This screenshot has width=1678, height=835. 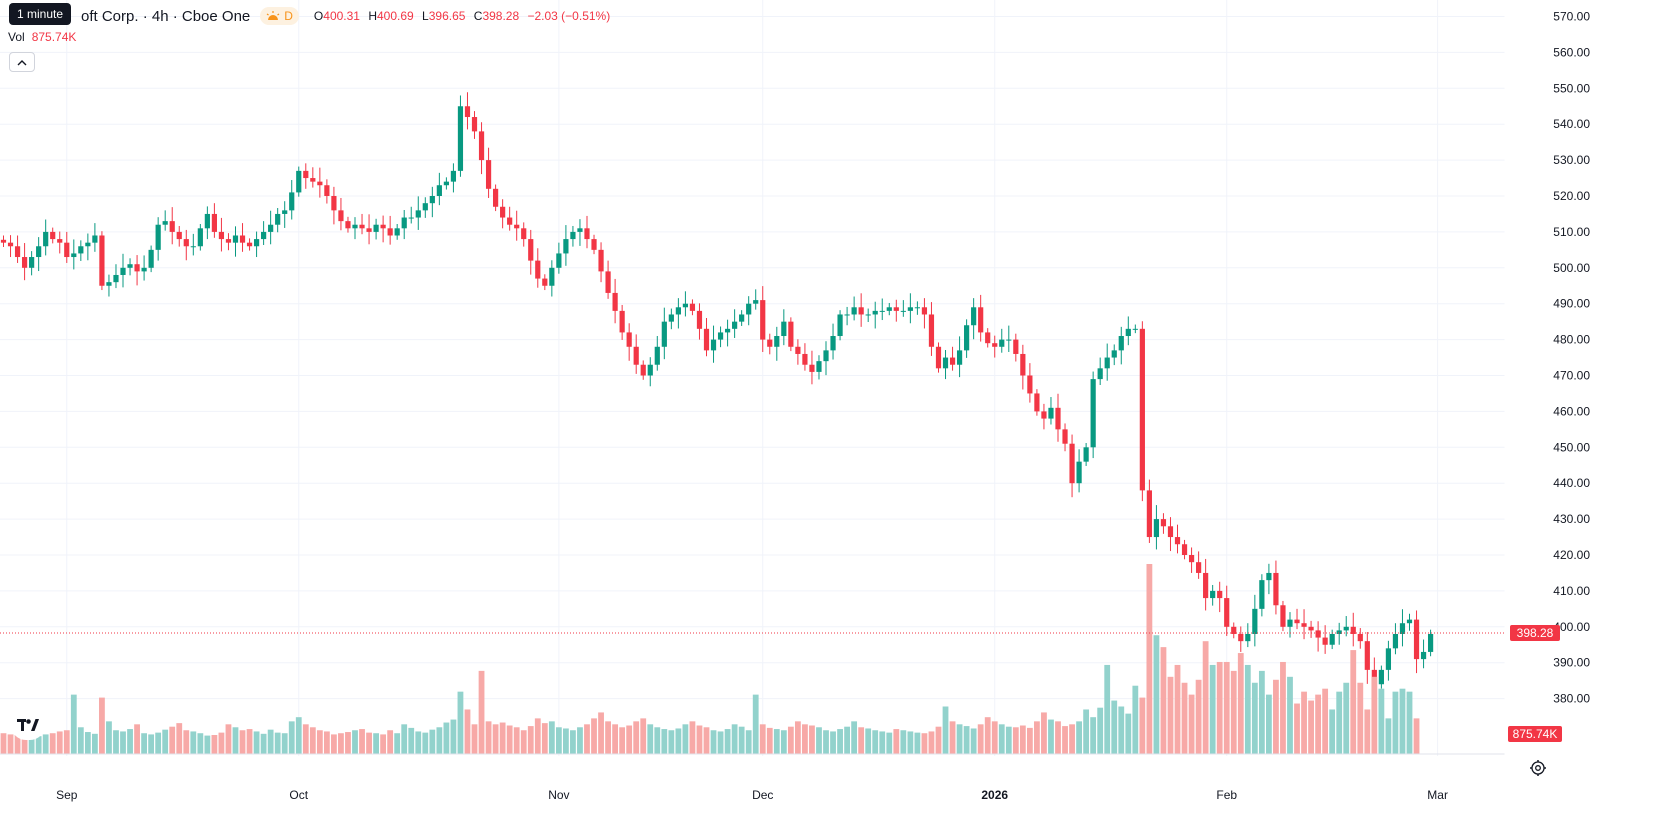 I want to click on tradingview-logo, so click(x=28, y=725).